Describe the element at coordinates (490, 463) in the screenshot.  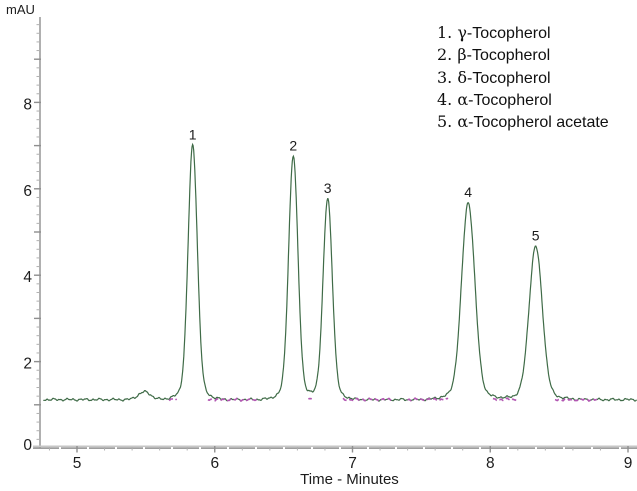
I see `x-tick-label: 8` at that location.